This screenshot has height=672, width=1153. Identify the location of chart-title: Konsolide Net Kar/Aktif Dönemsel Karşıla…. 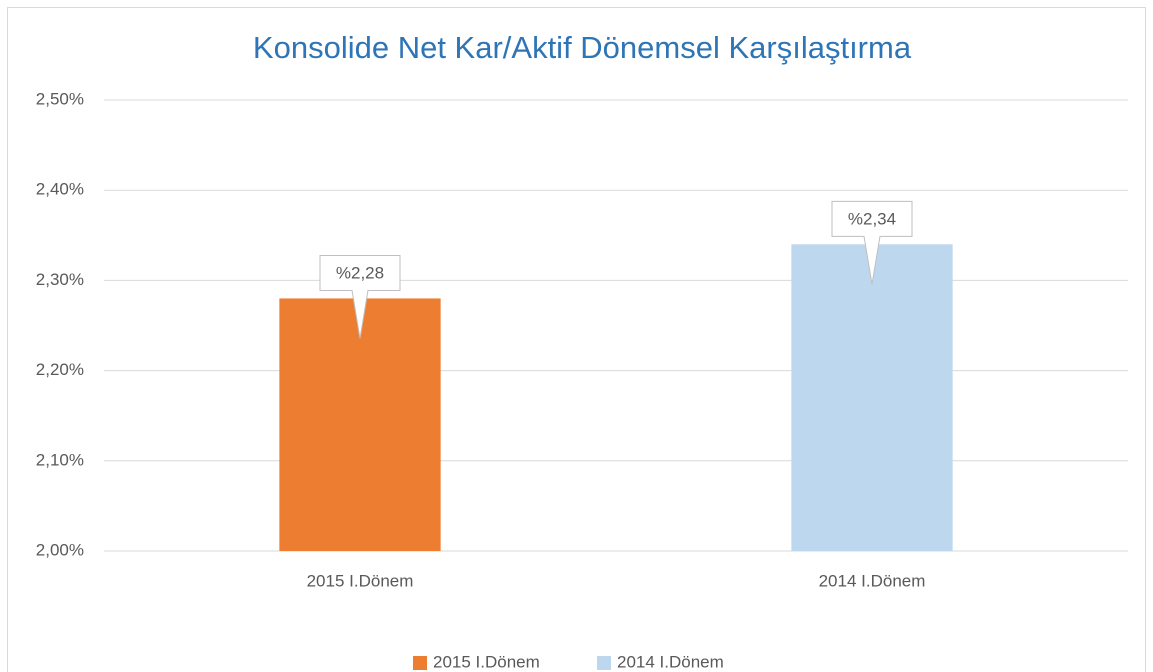
(582, 47).